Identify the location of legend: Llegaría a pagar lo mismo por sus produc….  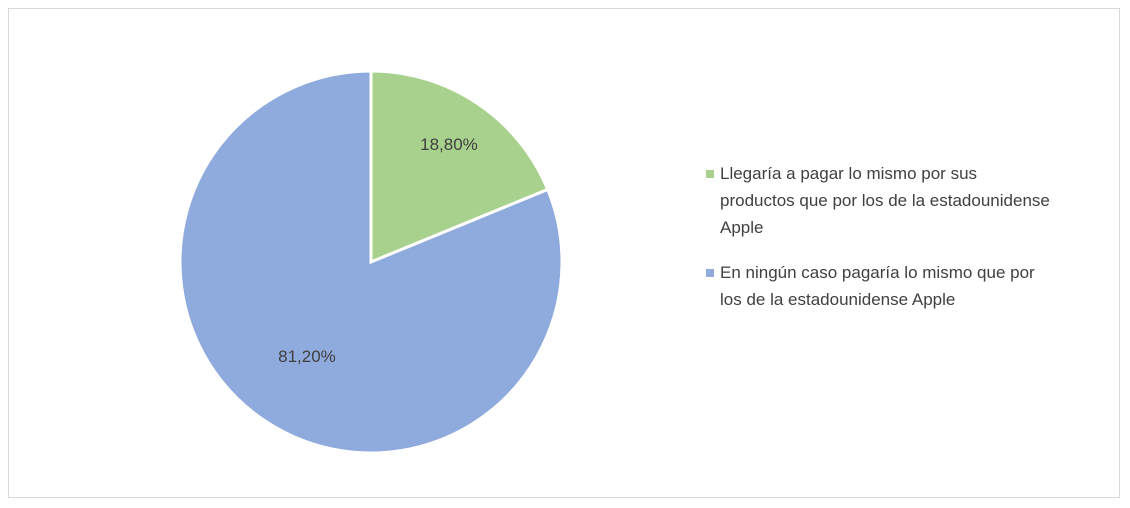
(878, 245).